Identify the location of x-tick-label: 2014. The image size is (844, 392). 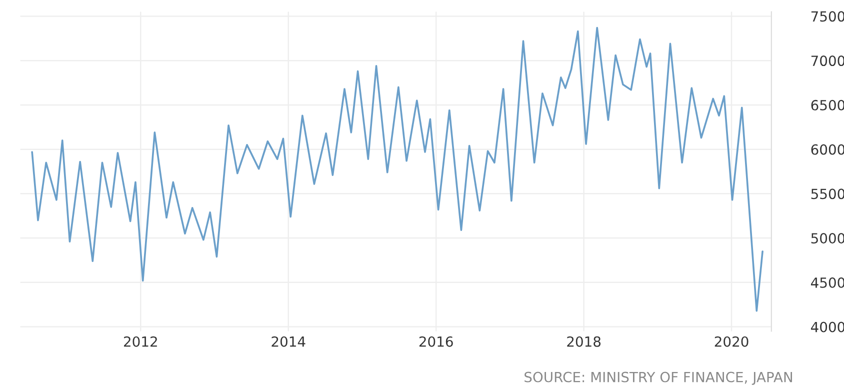
(289, 341).